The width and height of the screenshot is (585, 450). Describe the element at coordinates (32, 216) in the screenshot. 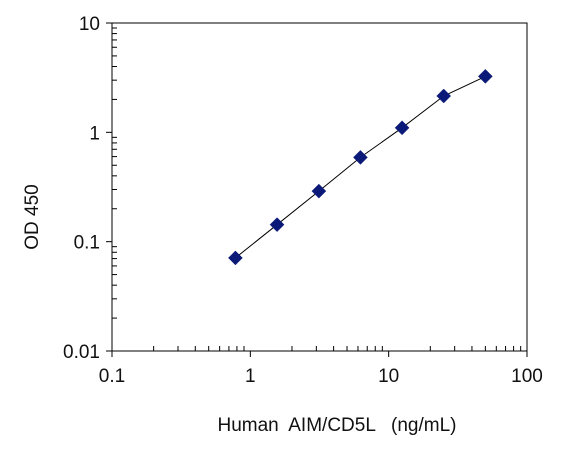

I see `y-axis-title: OD 450` at that location.